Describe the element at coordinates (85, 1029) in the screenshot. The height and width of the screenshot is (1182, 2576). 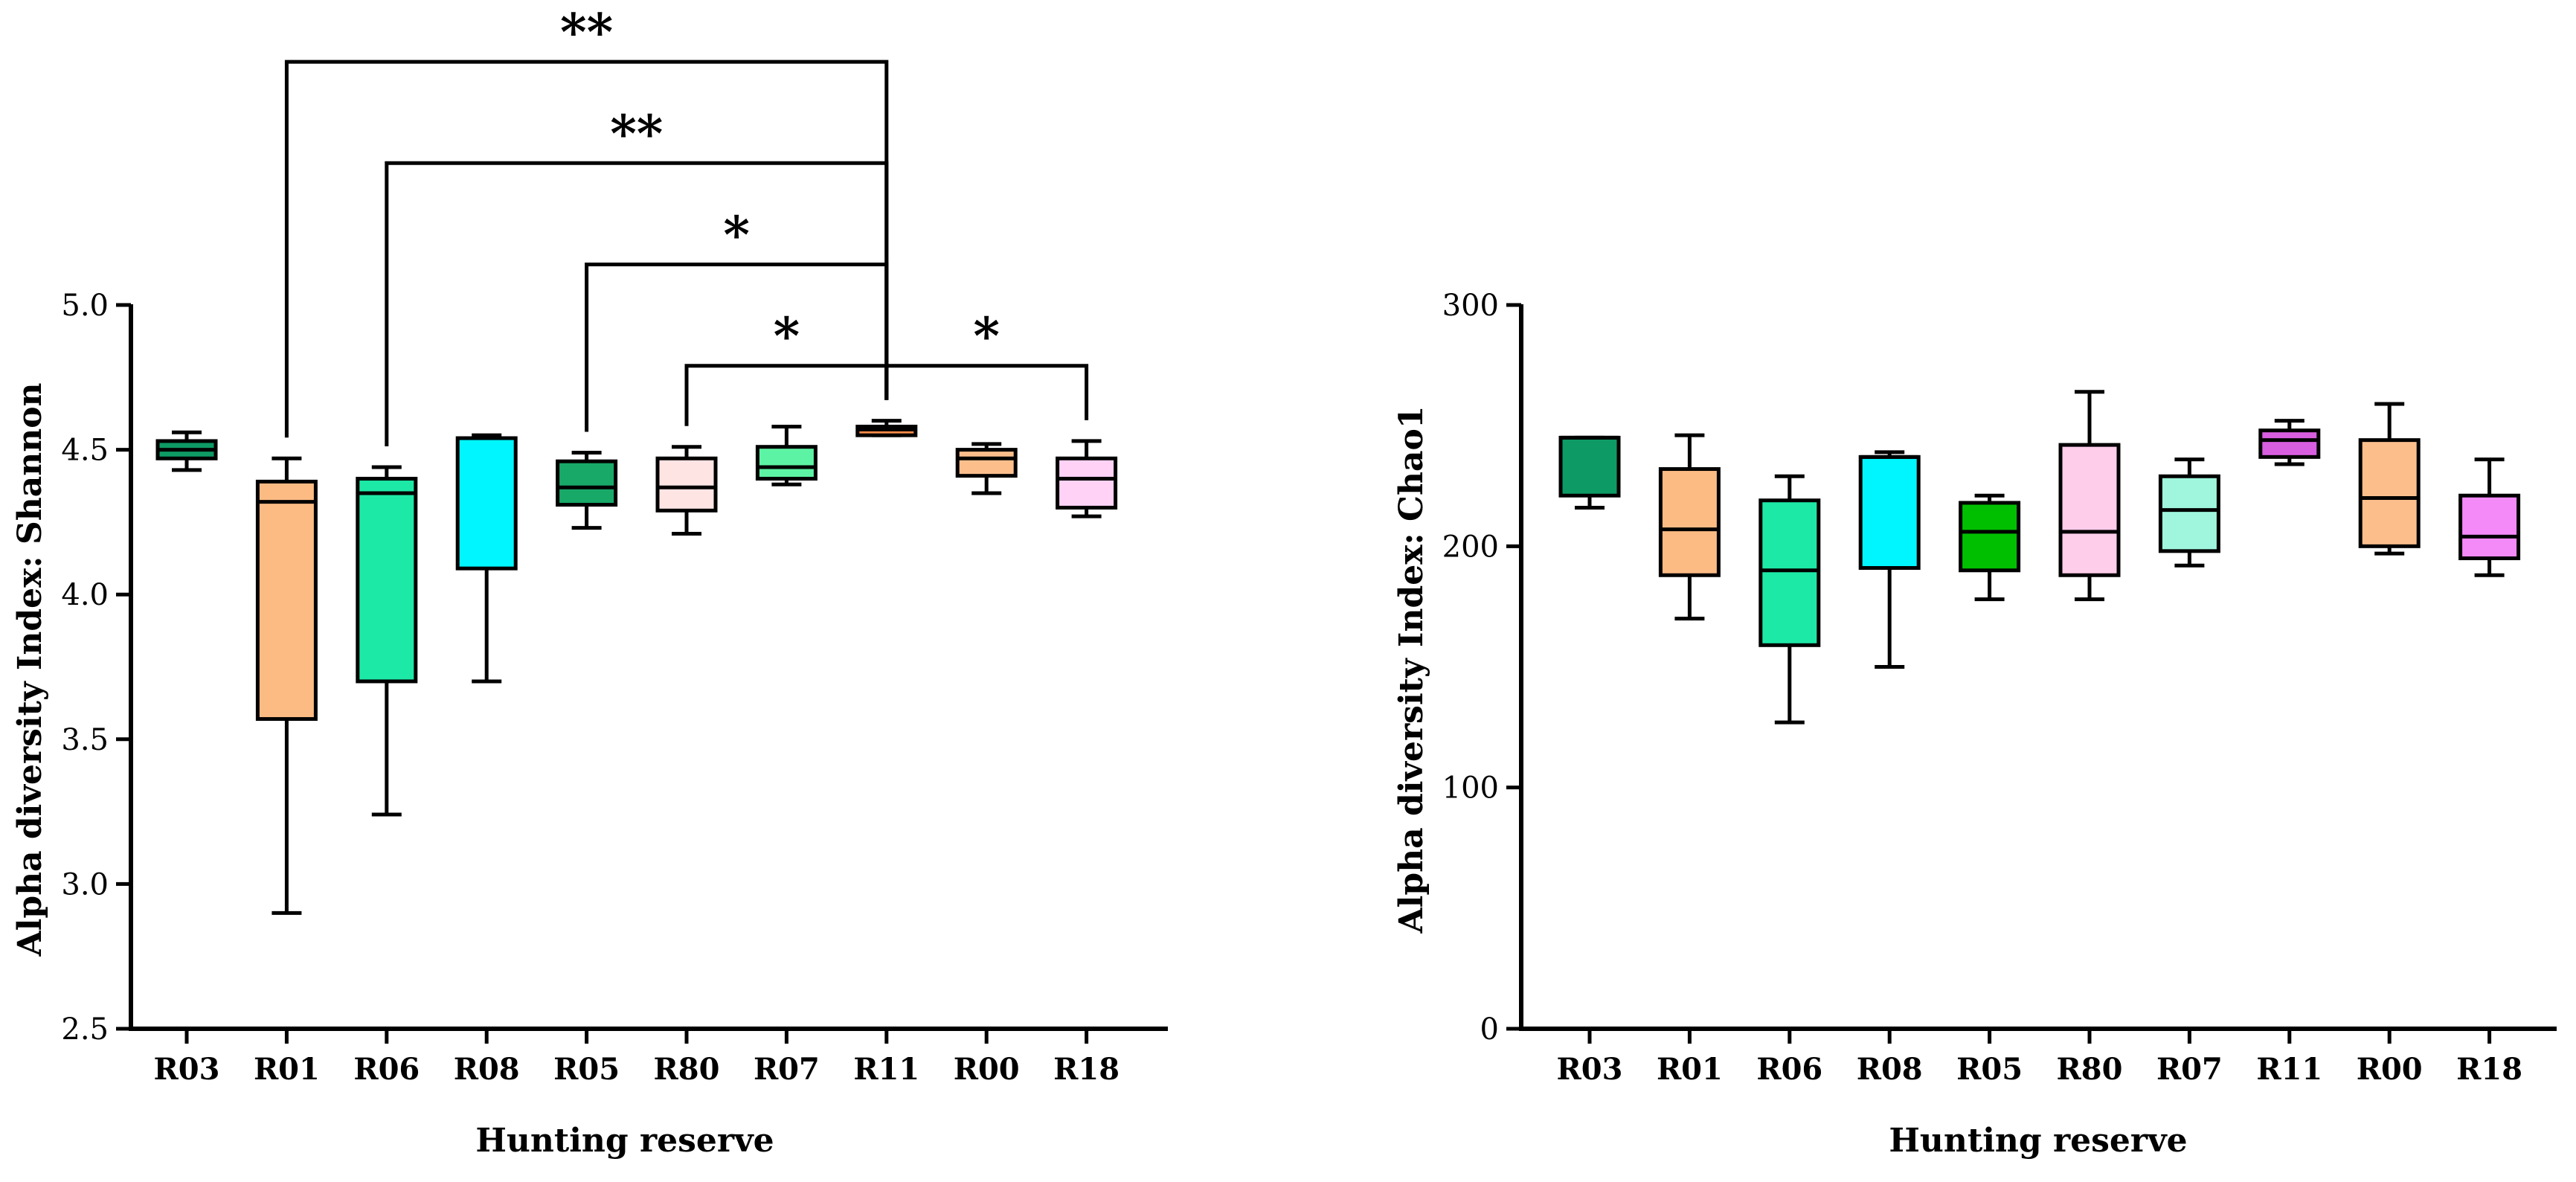
I see `y-tick-label: 2.5` at that location.